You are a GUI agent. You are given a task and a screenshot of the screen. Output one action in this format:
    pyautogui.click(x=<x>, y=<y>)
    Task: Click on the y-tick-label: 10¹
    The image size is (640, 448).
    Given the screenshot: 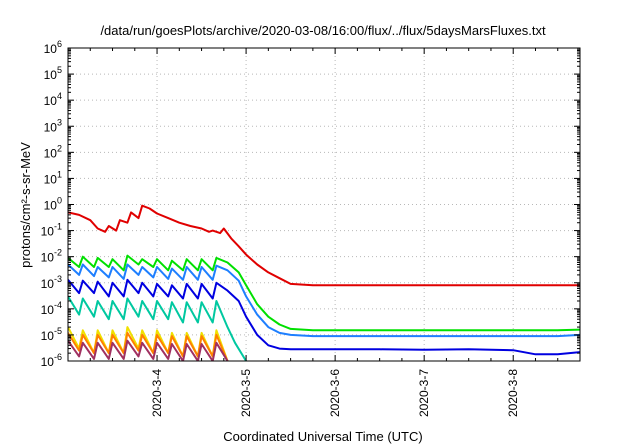 What is the action you would take?
    pyautogui.click(x=53, y=177)
    